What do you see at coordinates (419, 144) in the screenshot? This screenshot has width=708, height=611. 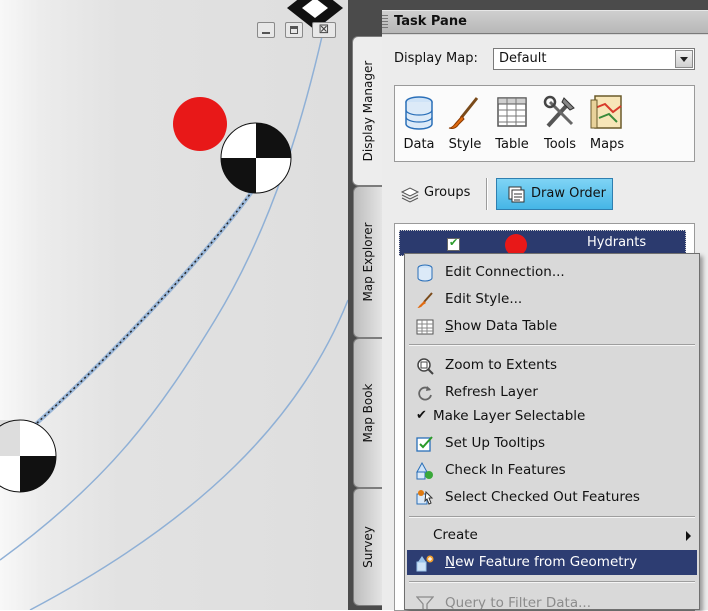 I see `toolbar-label: Data` at bounding box center [419, 144].